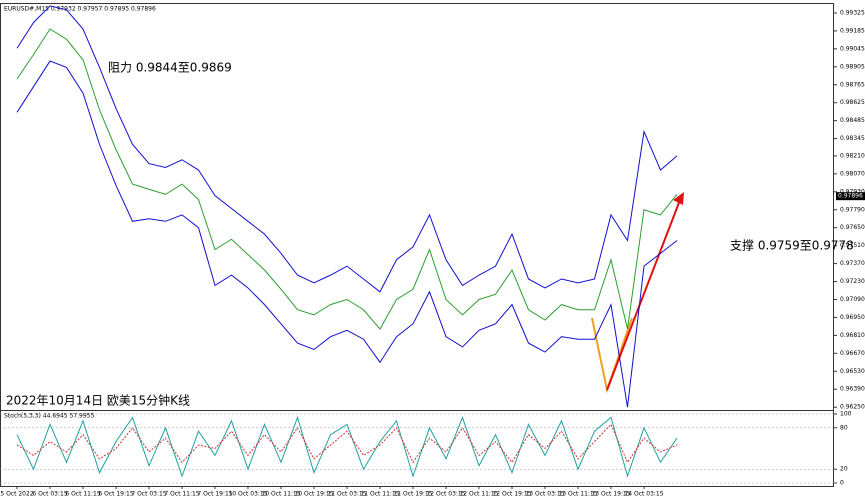  Describe the element at coordinates (49, 494) in the screenshot. I see `x-tick-label: 6 Oct 03:15` at that location.